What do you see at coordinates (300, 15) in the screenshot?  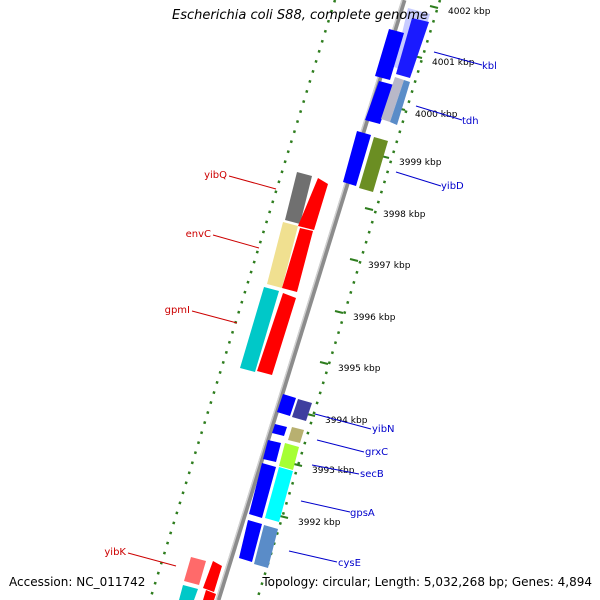 I see `map-title: Escherichia coli S88, complete genome` at bounding box center [300, 15].